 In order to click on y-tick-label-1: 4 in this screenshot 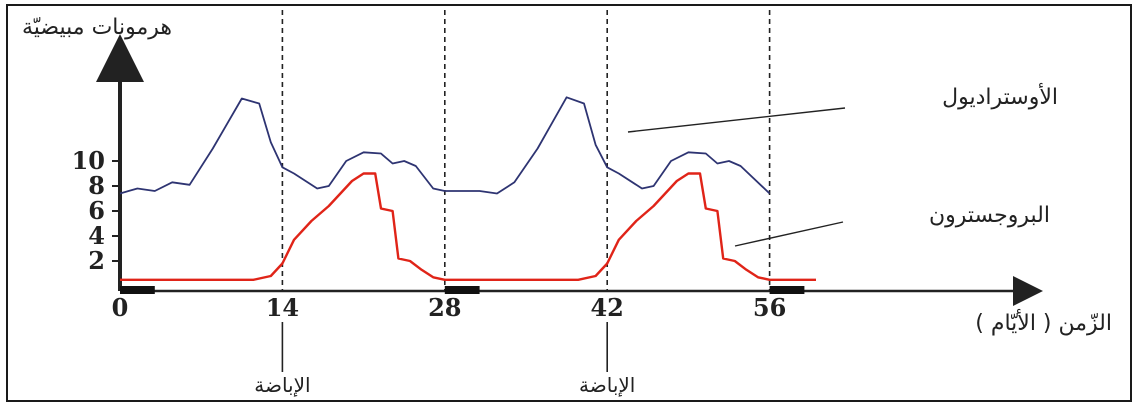, I will do `click(96, 235)`.